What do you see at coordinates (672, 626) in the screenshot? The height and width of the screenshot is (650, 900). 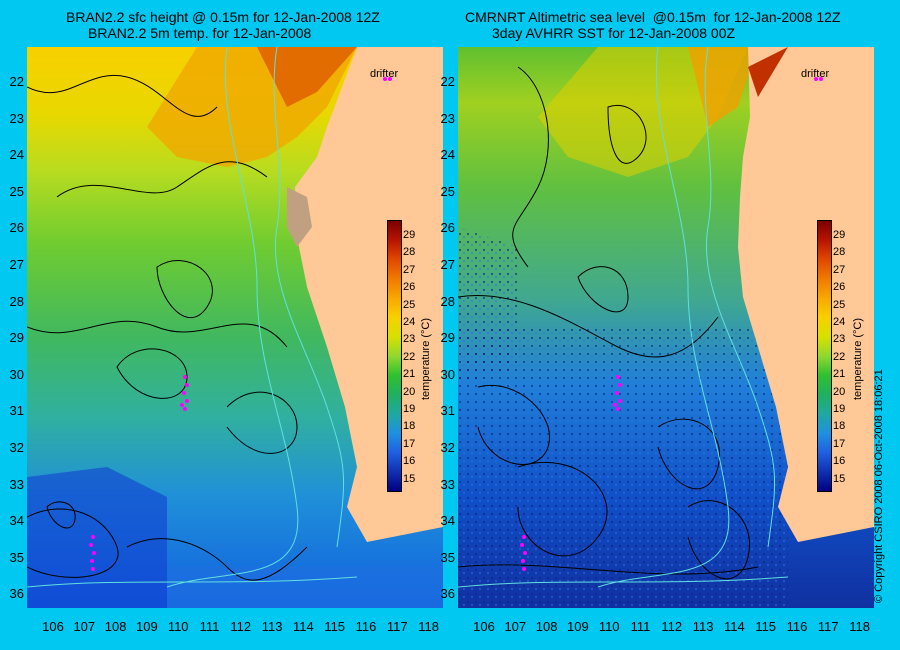 I see `lon-tick: 112` at bounding box center [672, 626].